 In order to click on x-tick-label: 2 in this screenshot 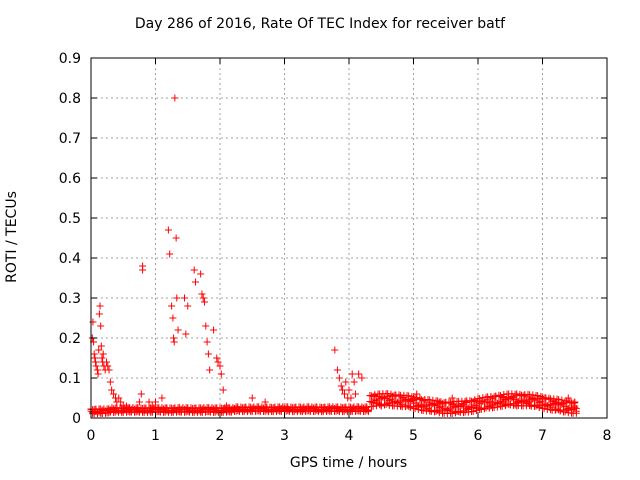, I will do `click(220, 436)`.